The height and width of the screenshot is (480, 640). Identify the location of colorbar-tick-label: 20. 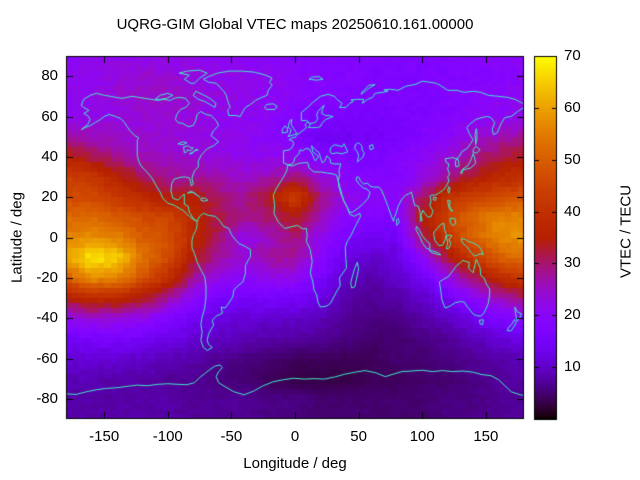
(572, 315).